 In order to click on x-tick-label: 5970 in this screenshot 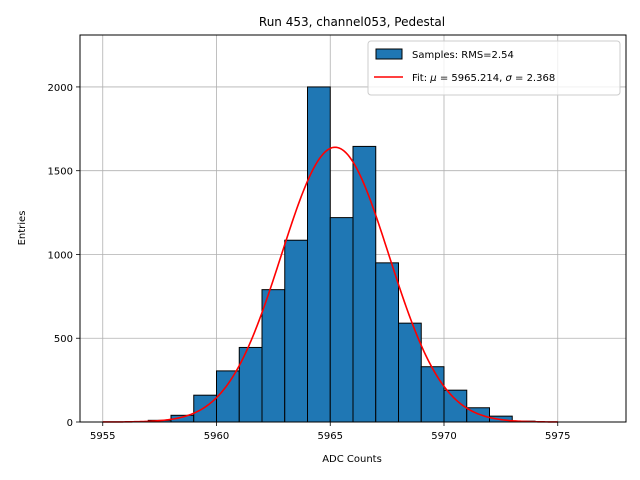, I will do `click(443, 436)`.